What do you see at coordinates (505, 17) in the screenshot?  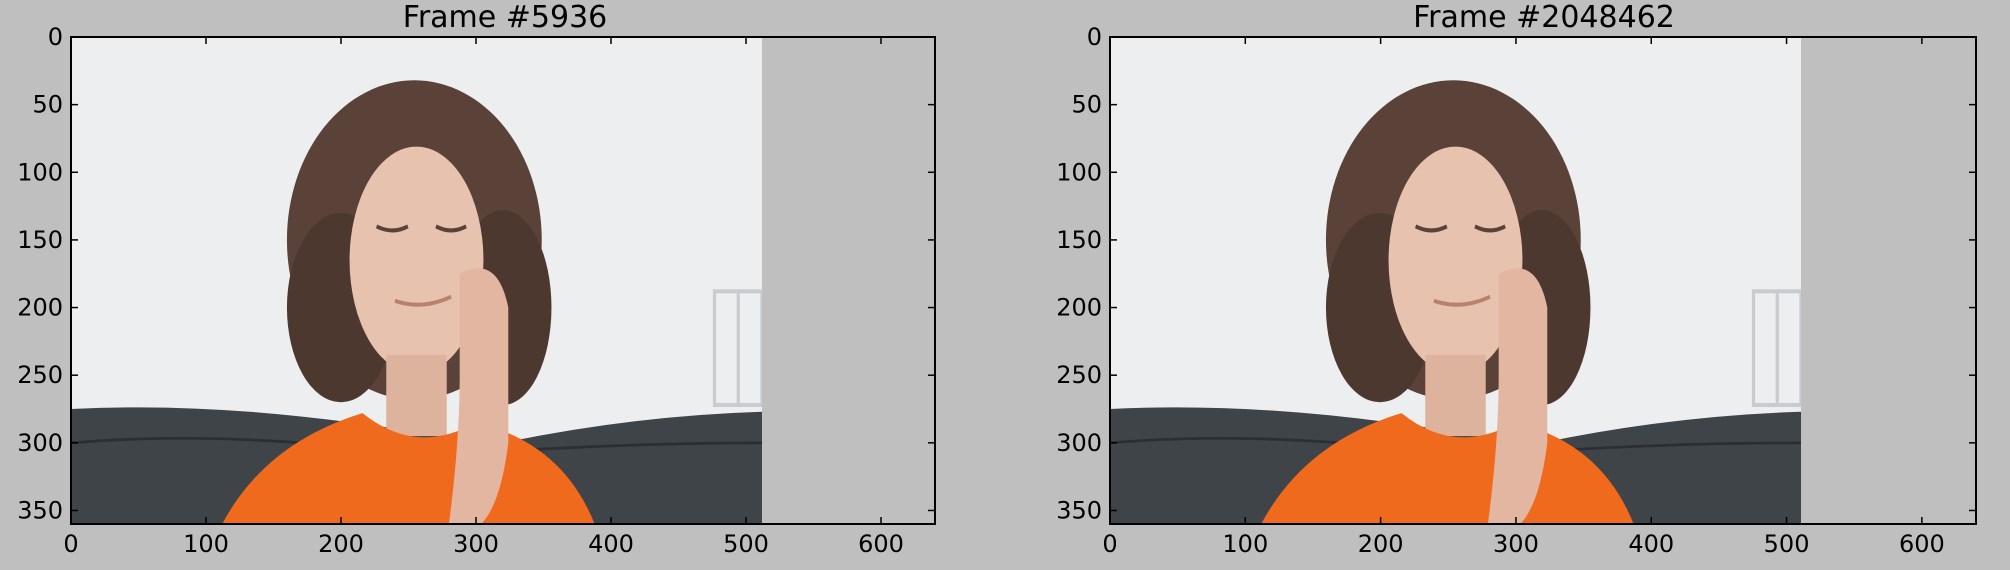 I see `panel-1-title: Frame #5936` at bounding box center [505, 17].